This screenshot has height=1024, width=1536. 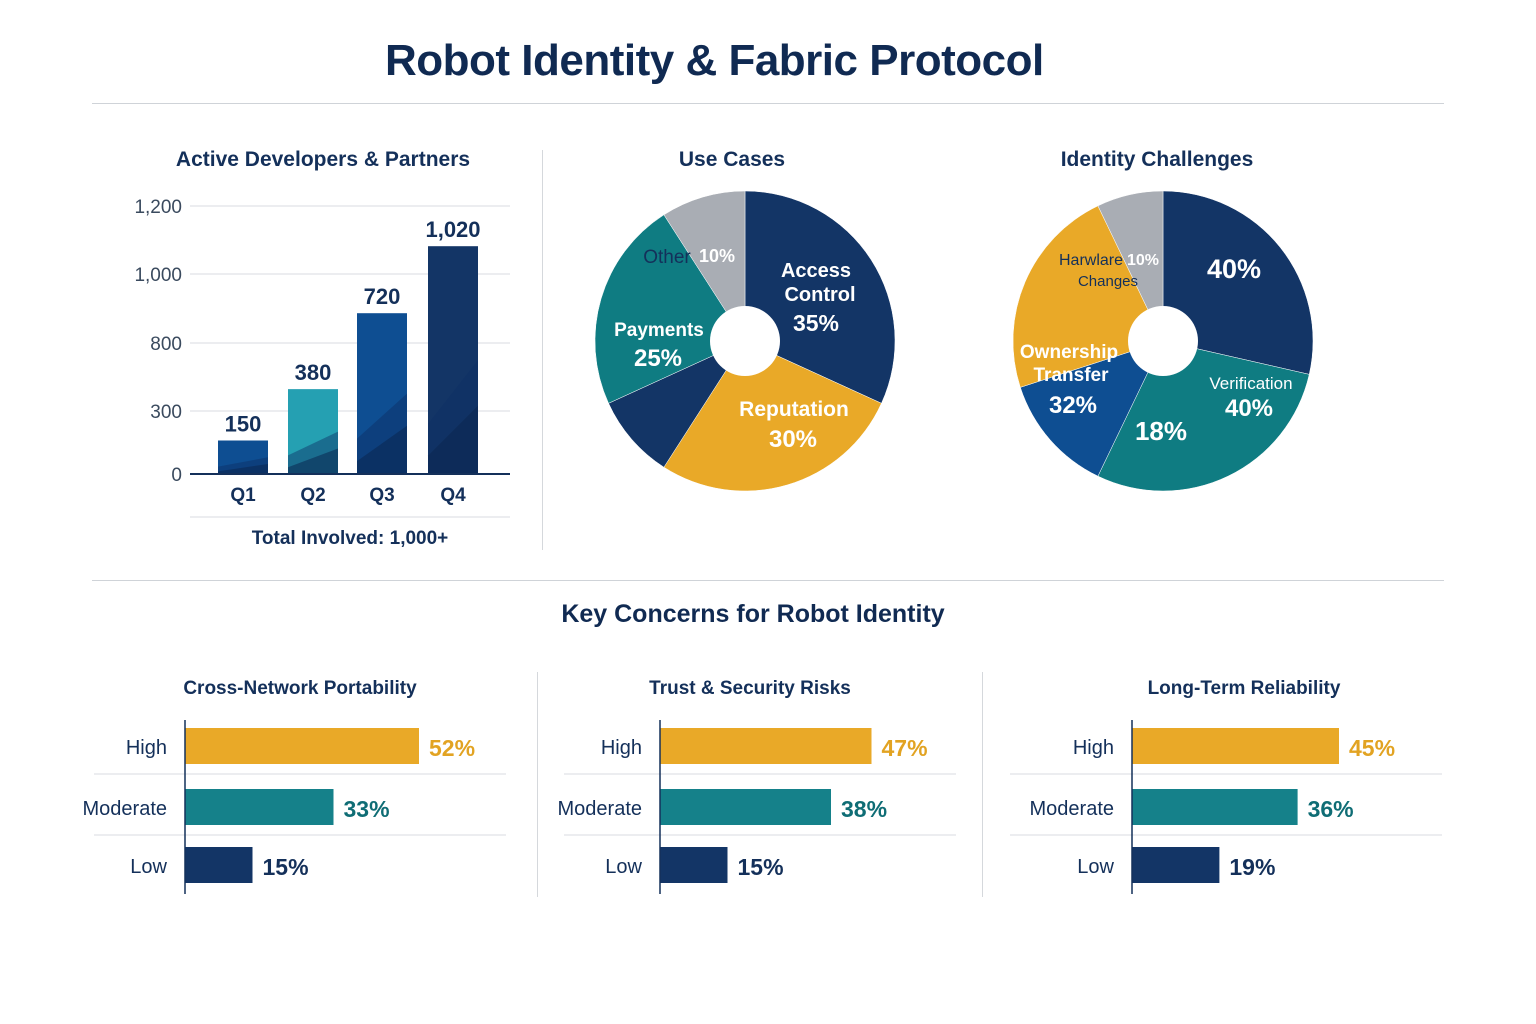 I want to click on x-tick-label: Q4, so click(x=453, y=495).